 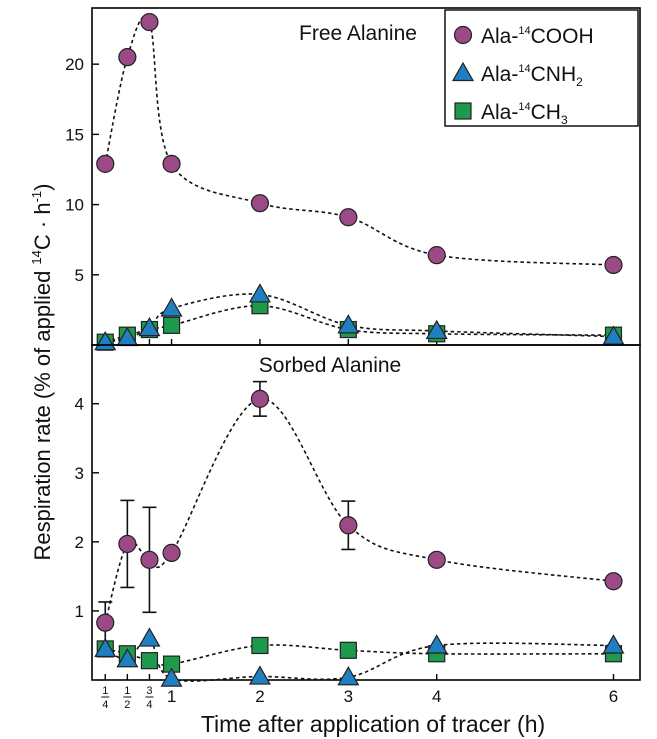 What do you see at coordinates (524, 114) in the screenshot?
I see `legend-label-ch3: Ala-14CH3` at bounding box center [524, 114].